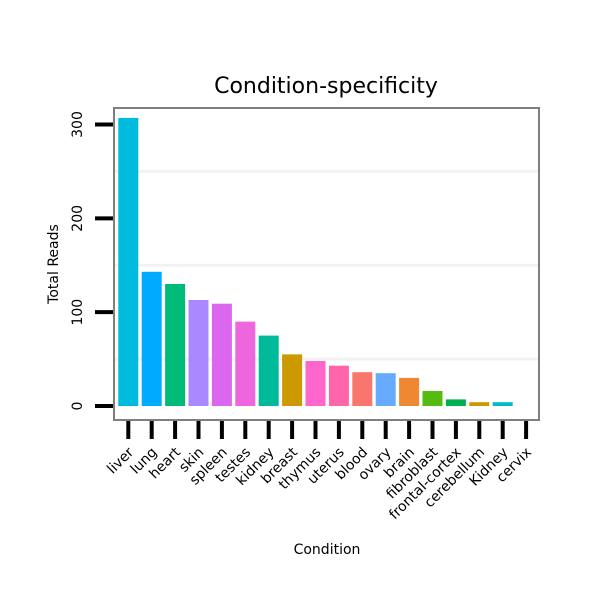 This screenshot has height=600, width=600. What do you see at coordinates (175, 345) in the screenshot?
I see `bar-heart` at bounding box center [175, 345].